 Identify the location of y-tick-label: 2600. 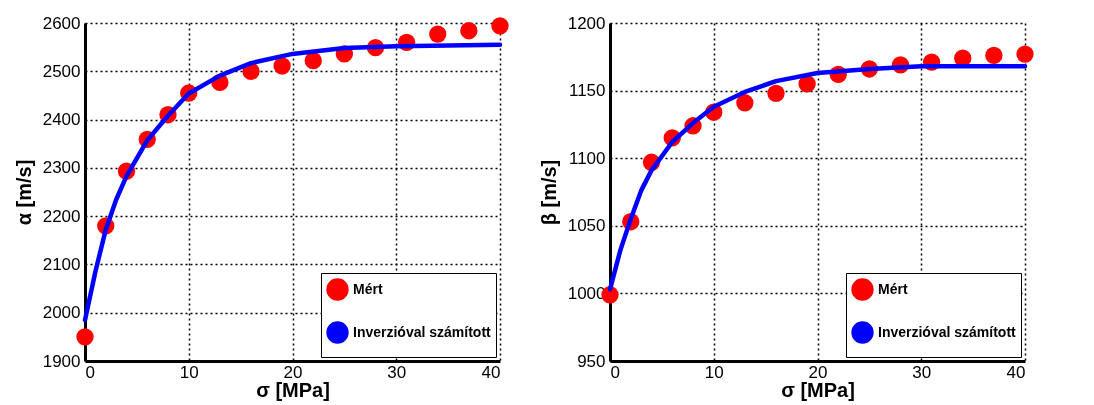
(61, 23).